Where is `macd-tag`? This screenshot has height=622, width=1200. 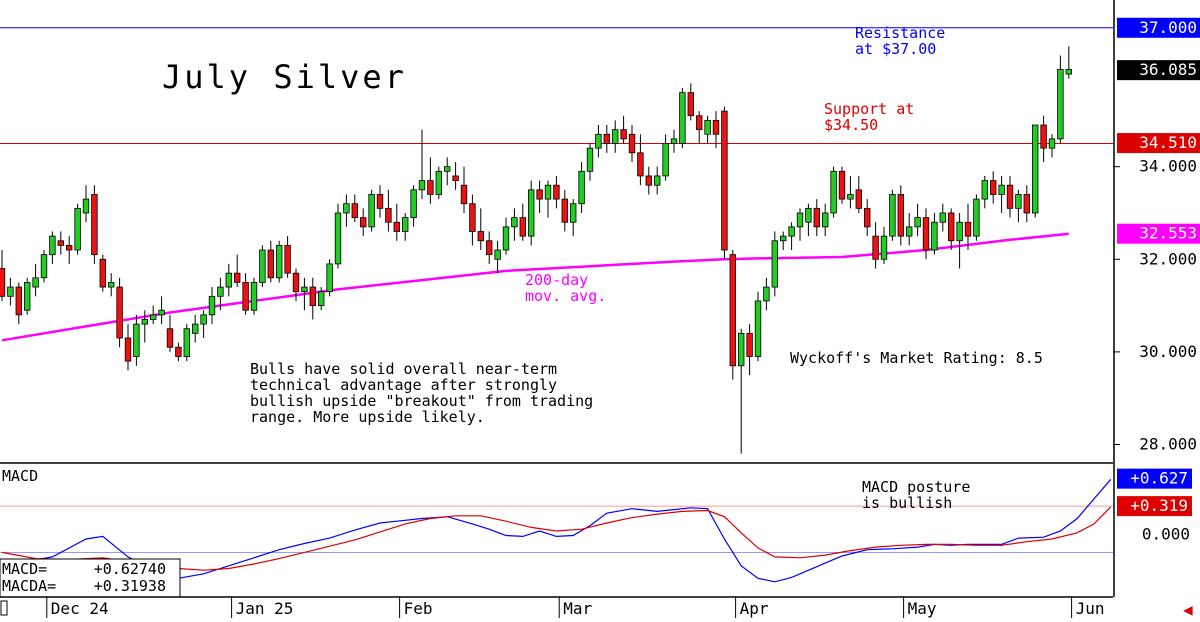
macd-tag is located at coordinates (1154, 478).